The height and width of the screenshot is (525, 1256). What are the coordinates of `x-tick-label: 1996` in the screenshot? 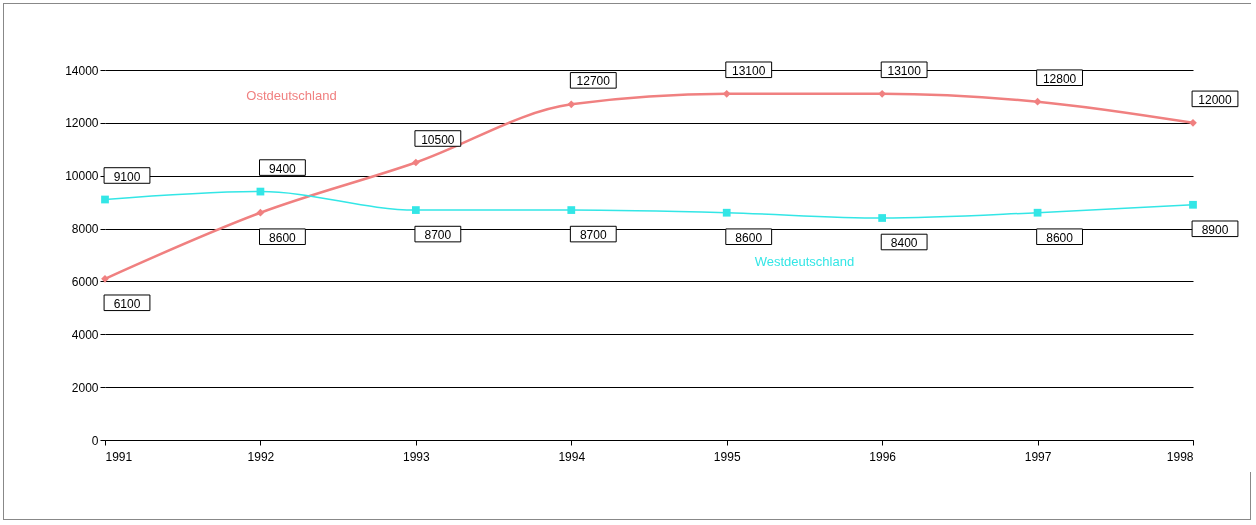 It's located at (883, 456).